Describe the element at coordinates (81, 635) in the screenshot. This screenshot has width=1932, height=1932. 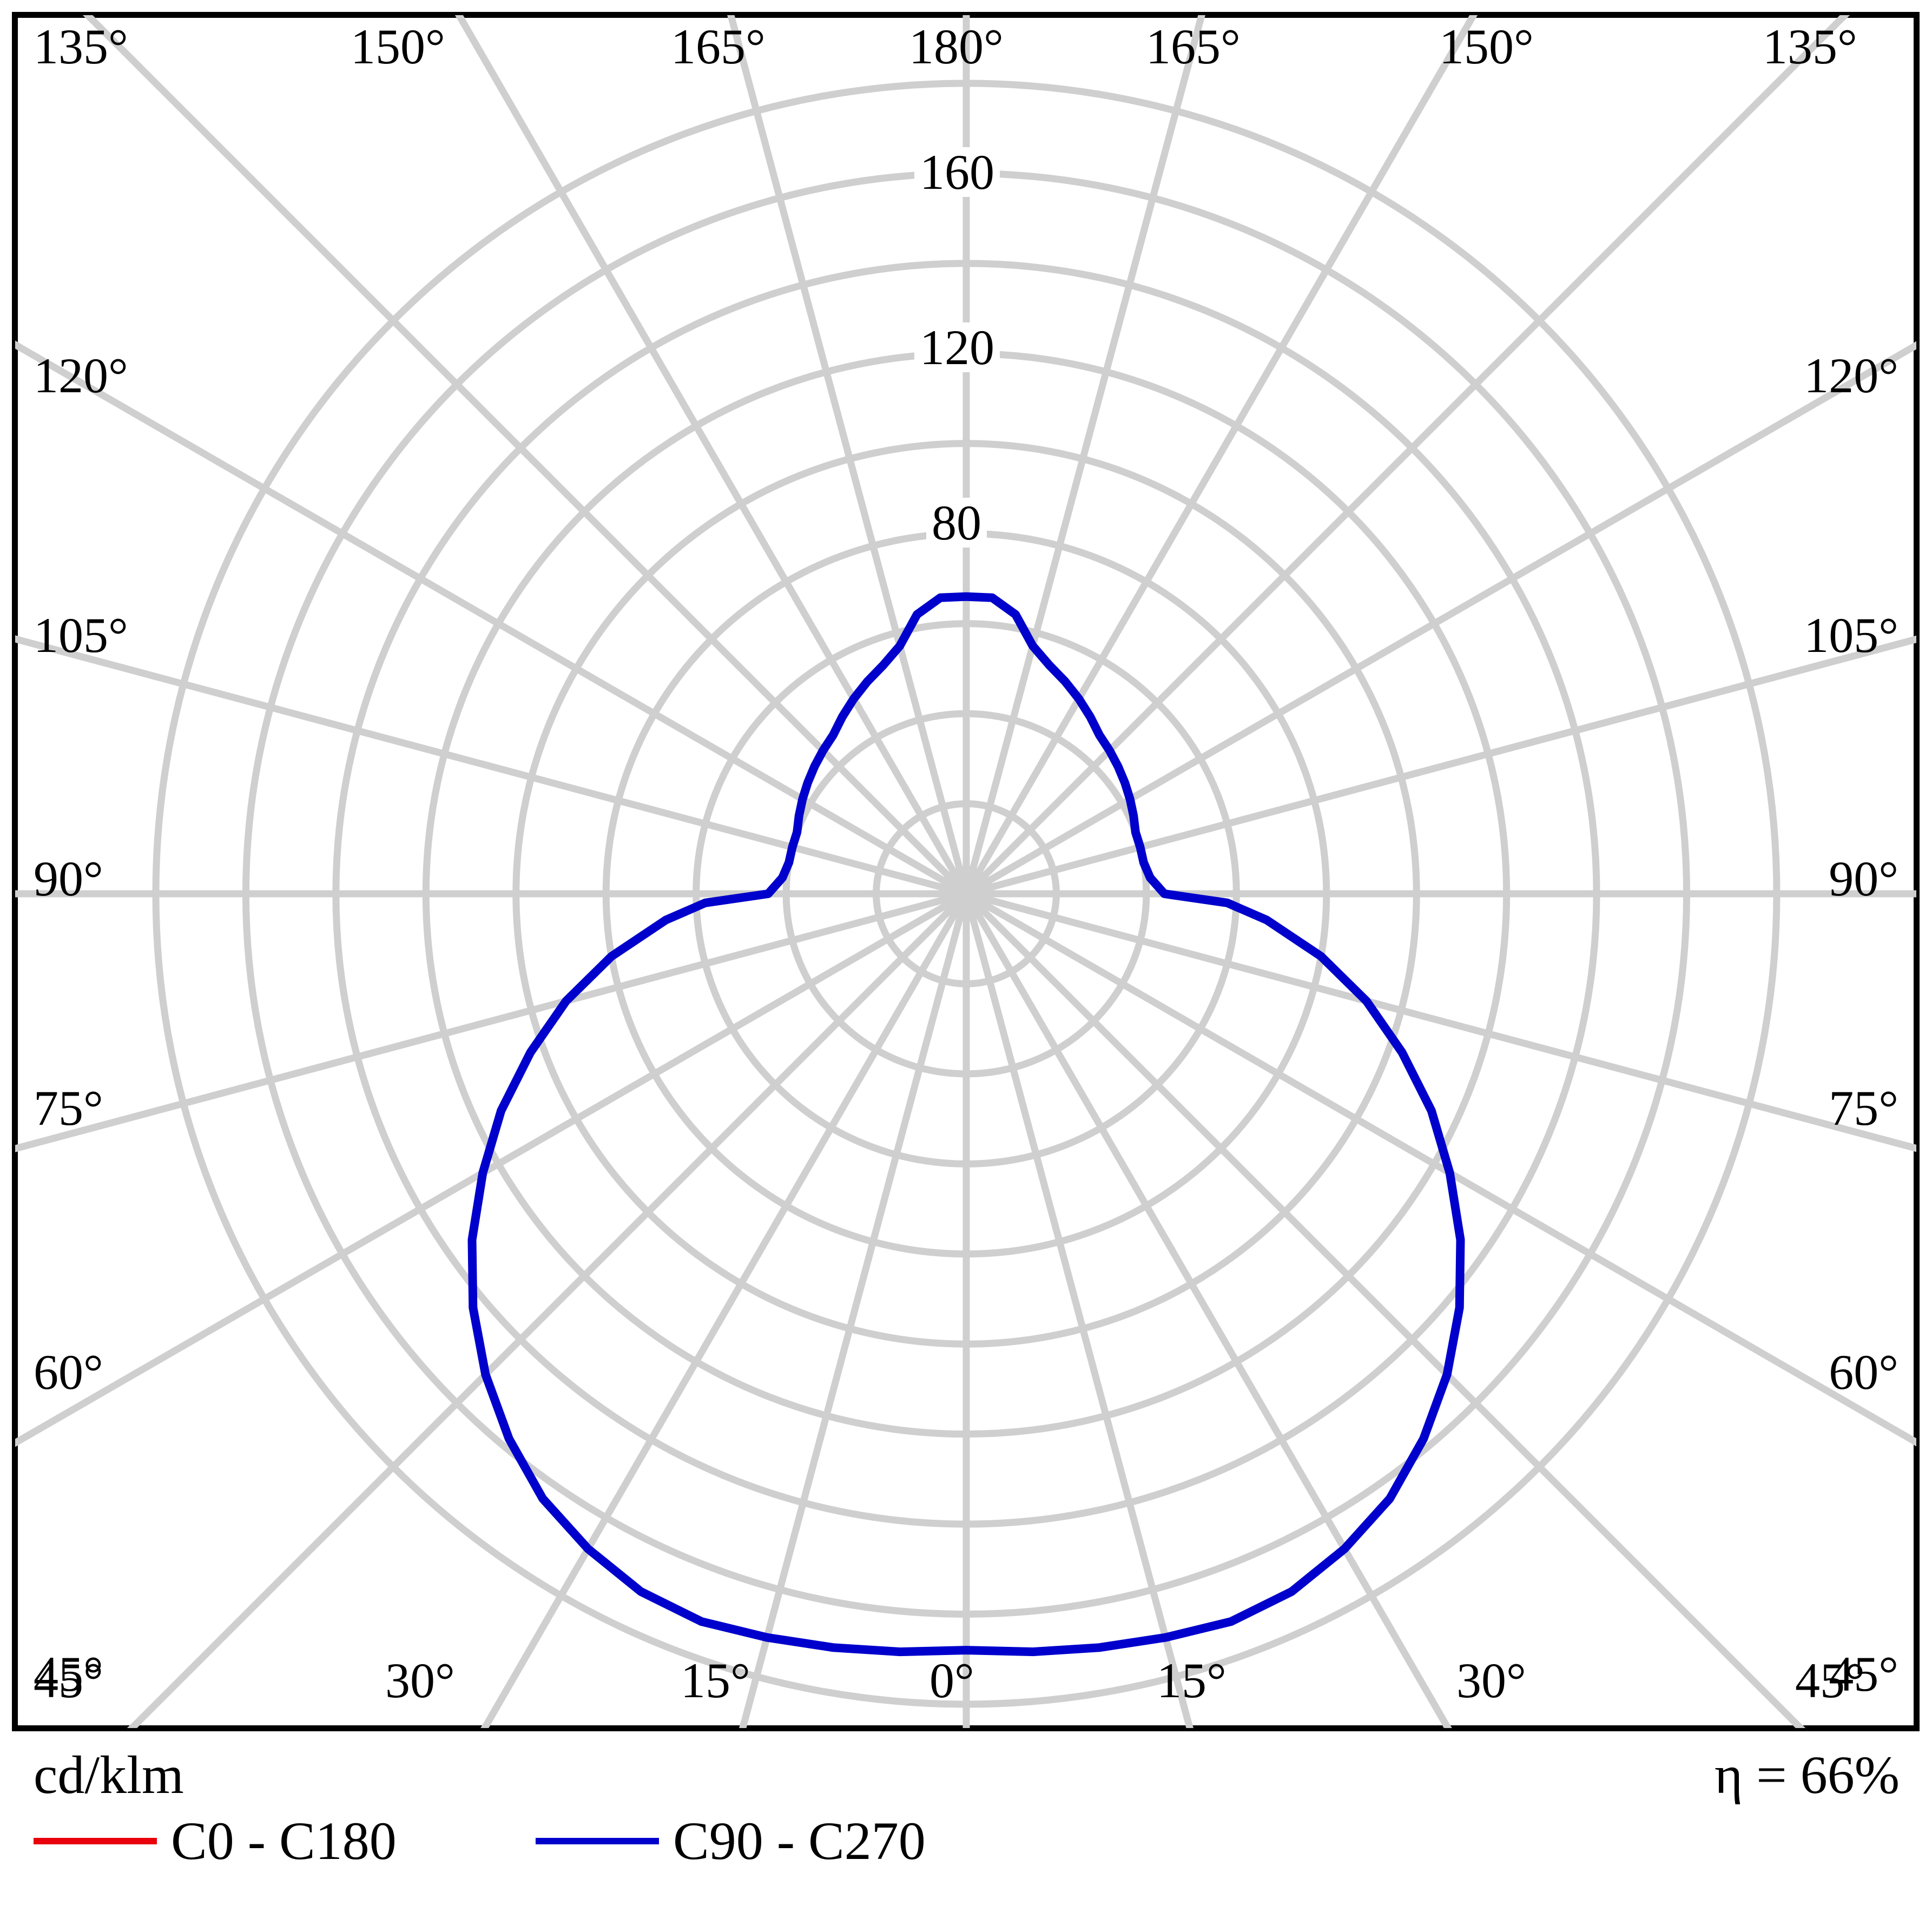
I see `angle-label-left-105: 105°` at that location.